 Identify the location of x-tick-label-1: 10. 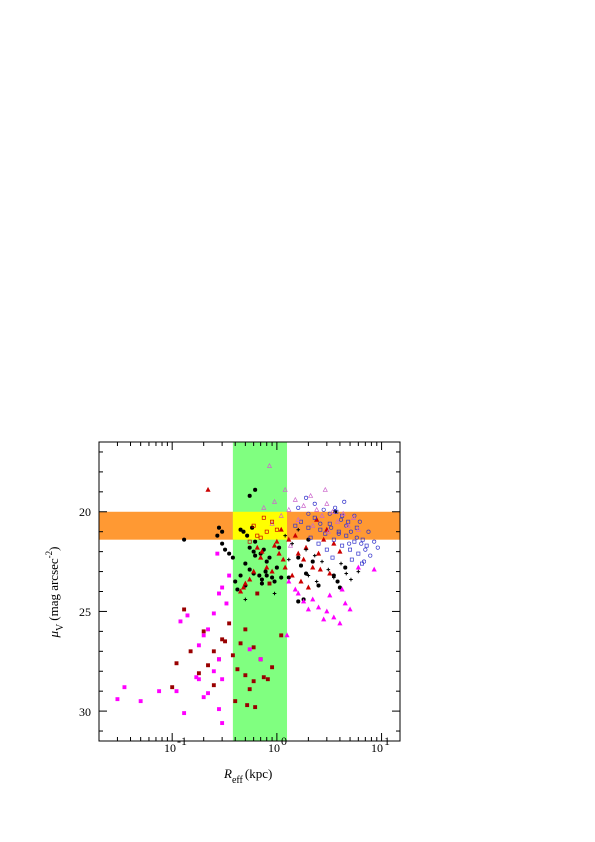
(274, 748).